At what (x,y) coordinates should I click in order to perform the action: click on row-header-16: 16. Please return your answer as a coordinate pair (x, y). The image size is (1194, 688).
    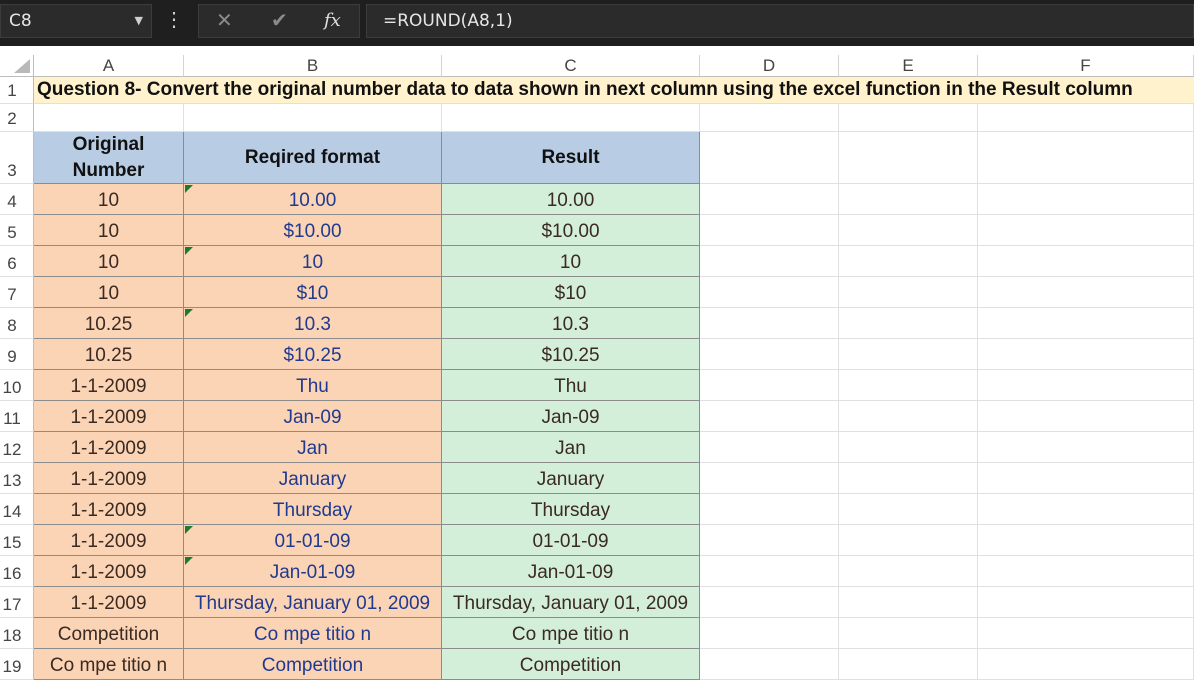
    Looking at the image, I should click on (17, 571).